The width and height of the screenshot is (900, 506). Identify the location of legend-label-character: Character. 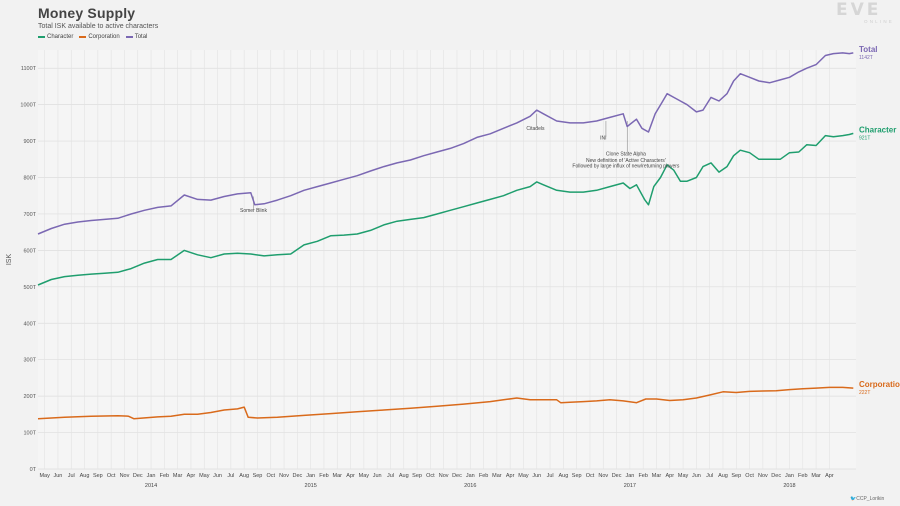
(60, 37).